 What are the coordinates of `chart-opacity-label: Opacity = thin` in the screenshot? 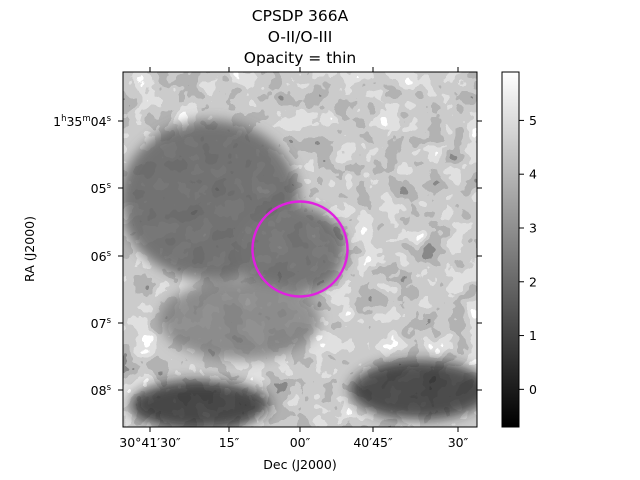 It's located at (300, 58).